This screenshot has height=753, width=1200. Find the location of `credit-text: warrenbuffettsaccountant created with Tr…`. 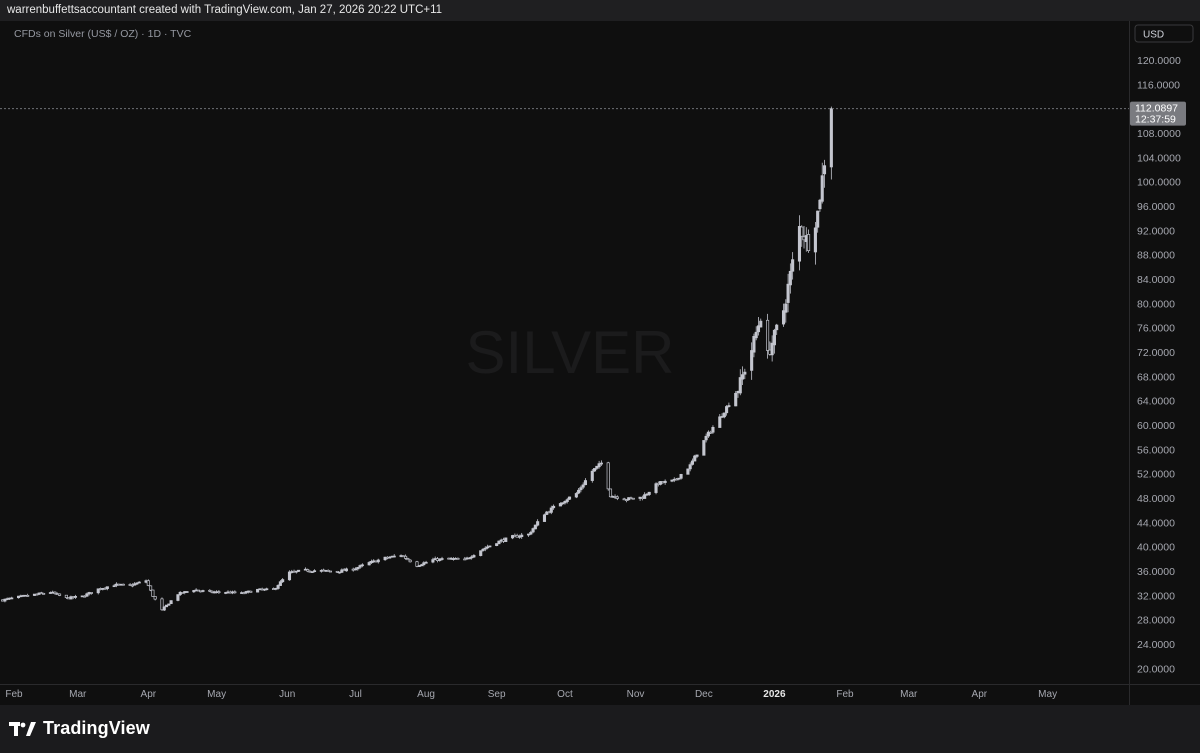

credit-text: warrenbuffettsaccountant created with Tr… is located at coordinates (225, 10).